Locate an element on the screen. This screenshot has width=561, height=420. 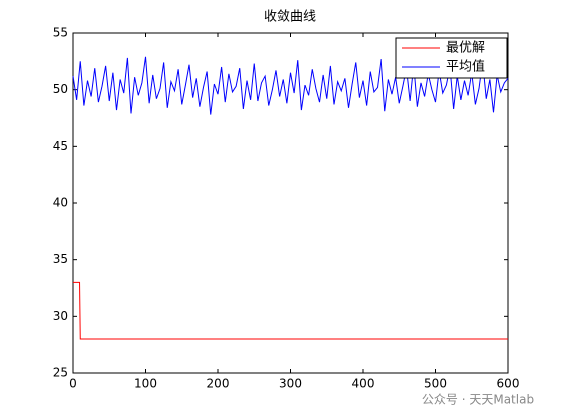
chart-title: 收敛曲线 is located at coordinates (290, 17).